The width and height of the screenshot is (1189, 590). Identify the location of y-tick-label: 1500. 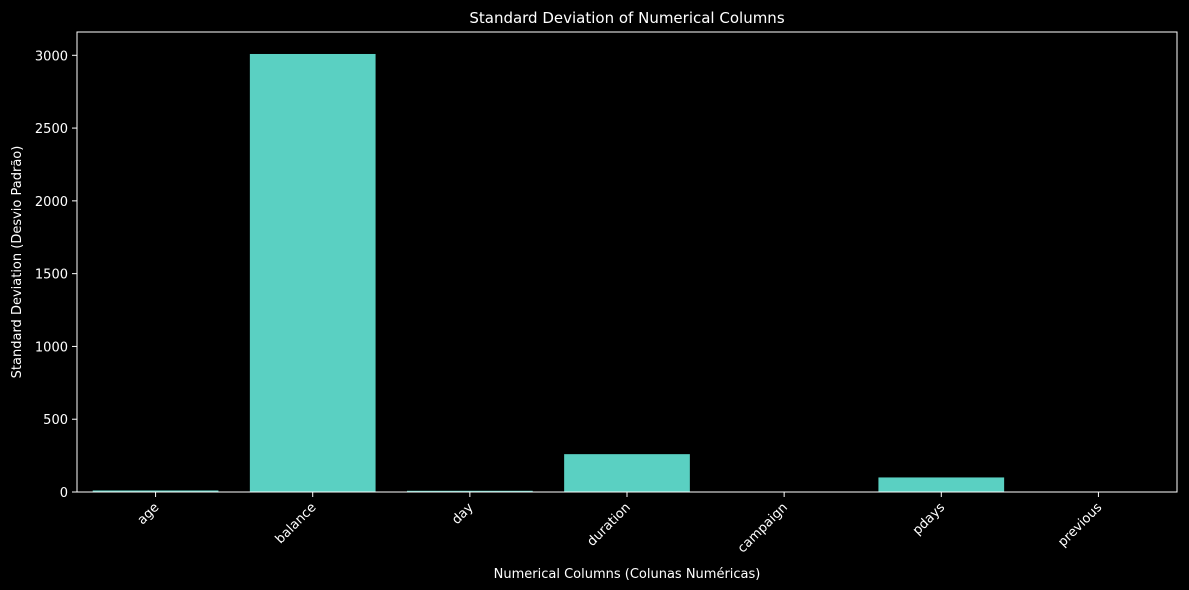
(51, 275).